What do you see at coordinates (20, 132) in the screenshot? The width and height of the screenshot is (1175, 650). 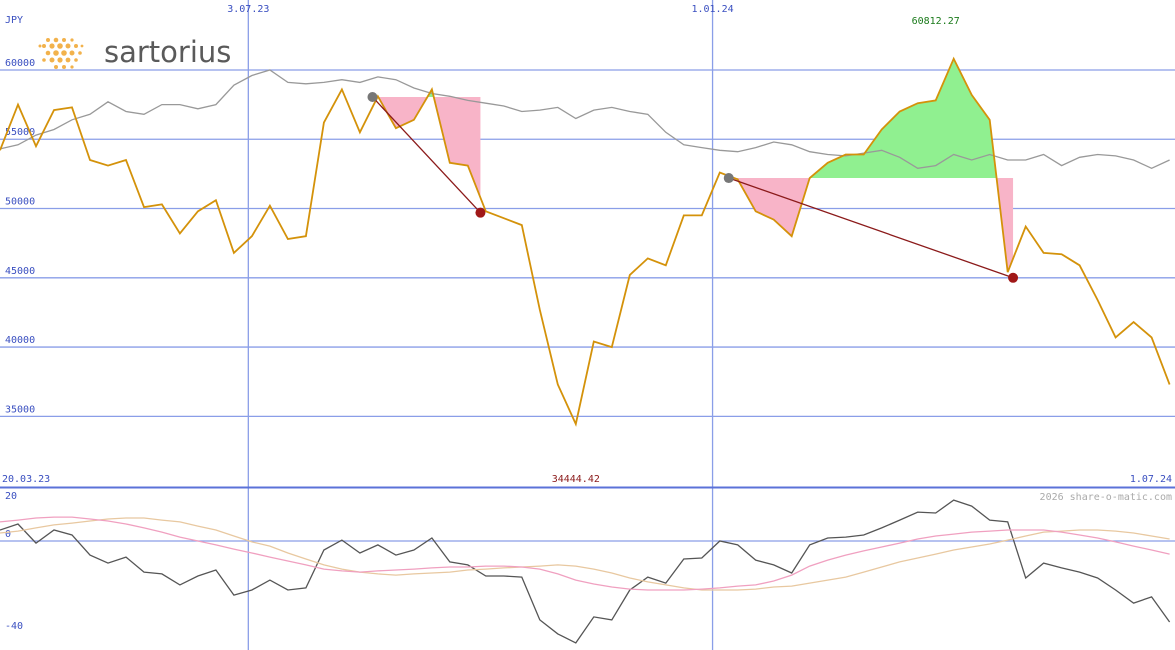 I see `y-tick-label: 55000` at bounding box center [20, 132].